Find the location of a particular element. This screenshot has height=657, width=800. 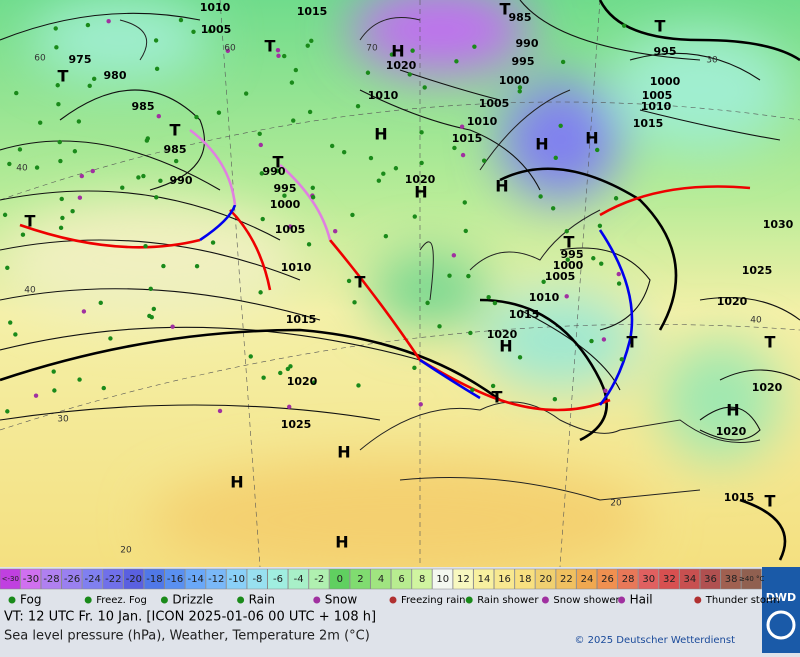

temperature-scale-label: 0 is located at coordinates (340, 579).